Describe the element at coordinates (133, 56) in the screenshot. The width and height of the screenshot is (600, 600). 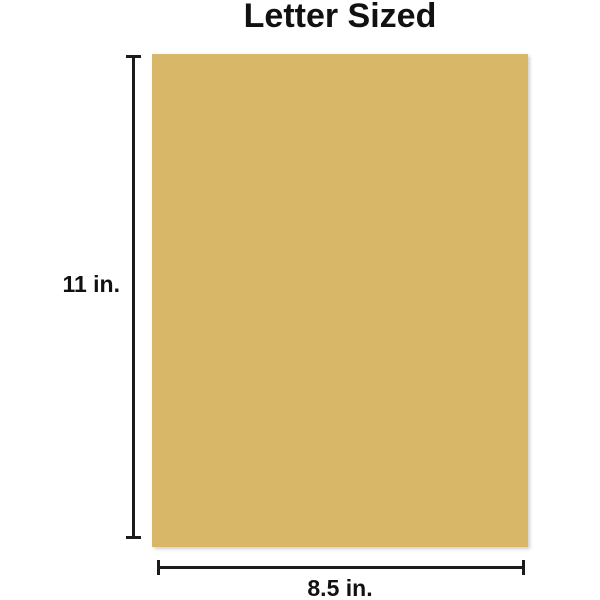
I see `height-dimension-cap-top` at that location.